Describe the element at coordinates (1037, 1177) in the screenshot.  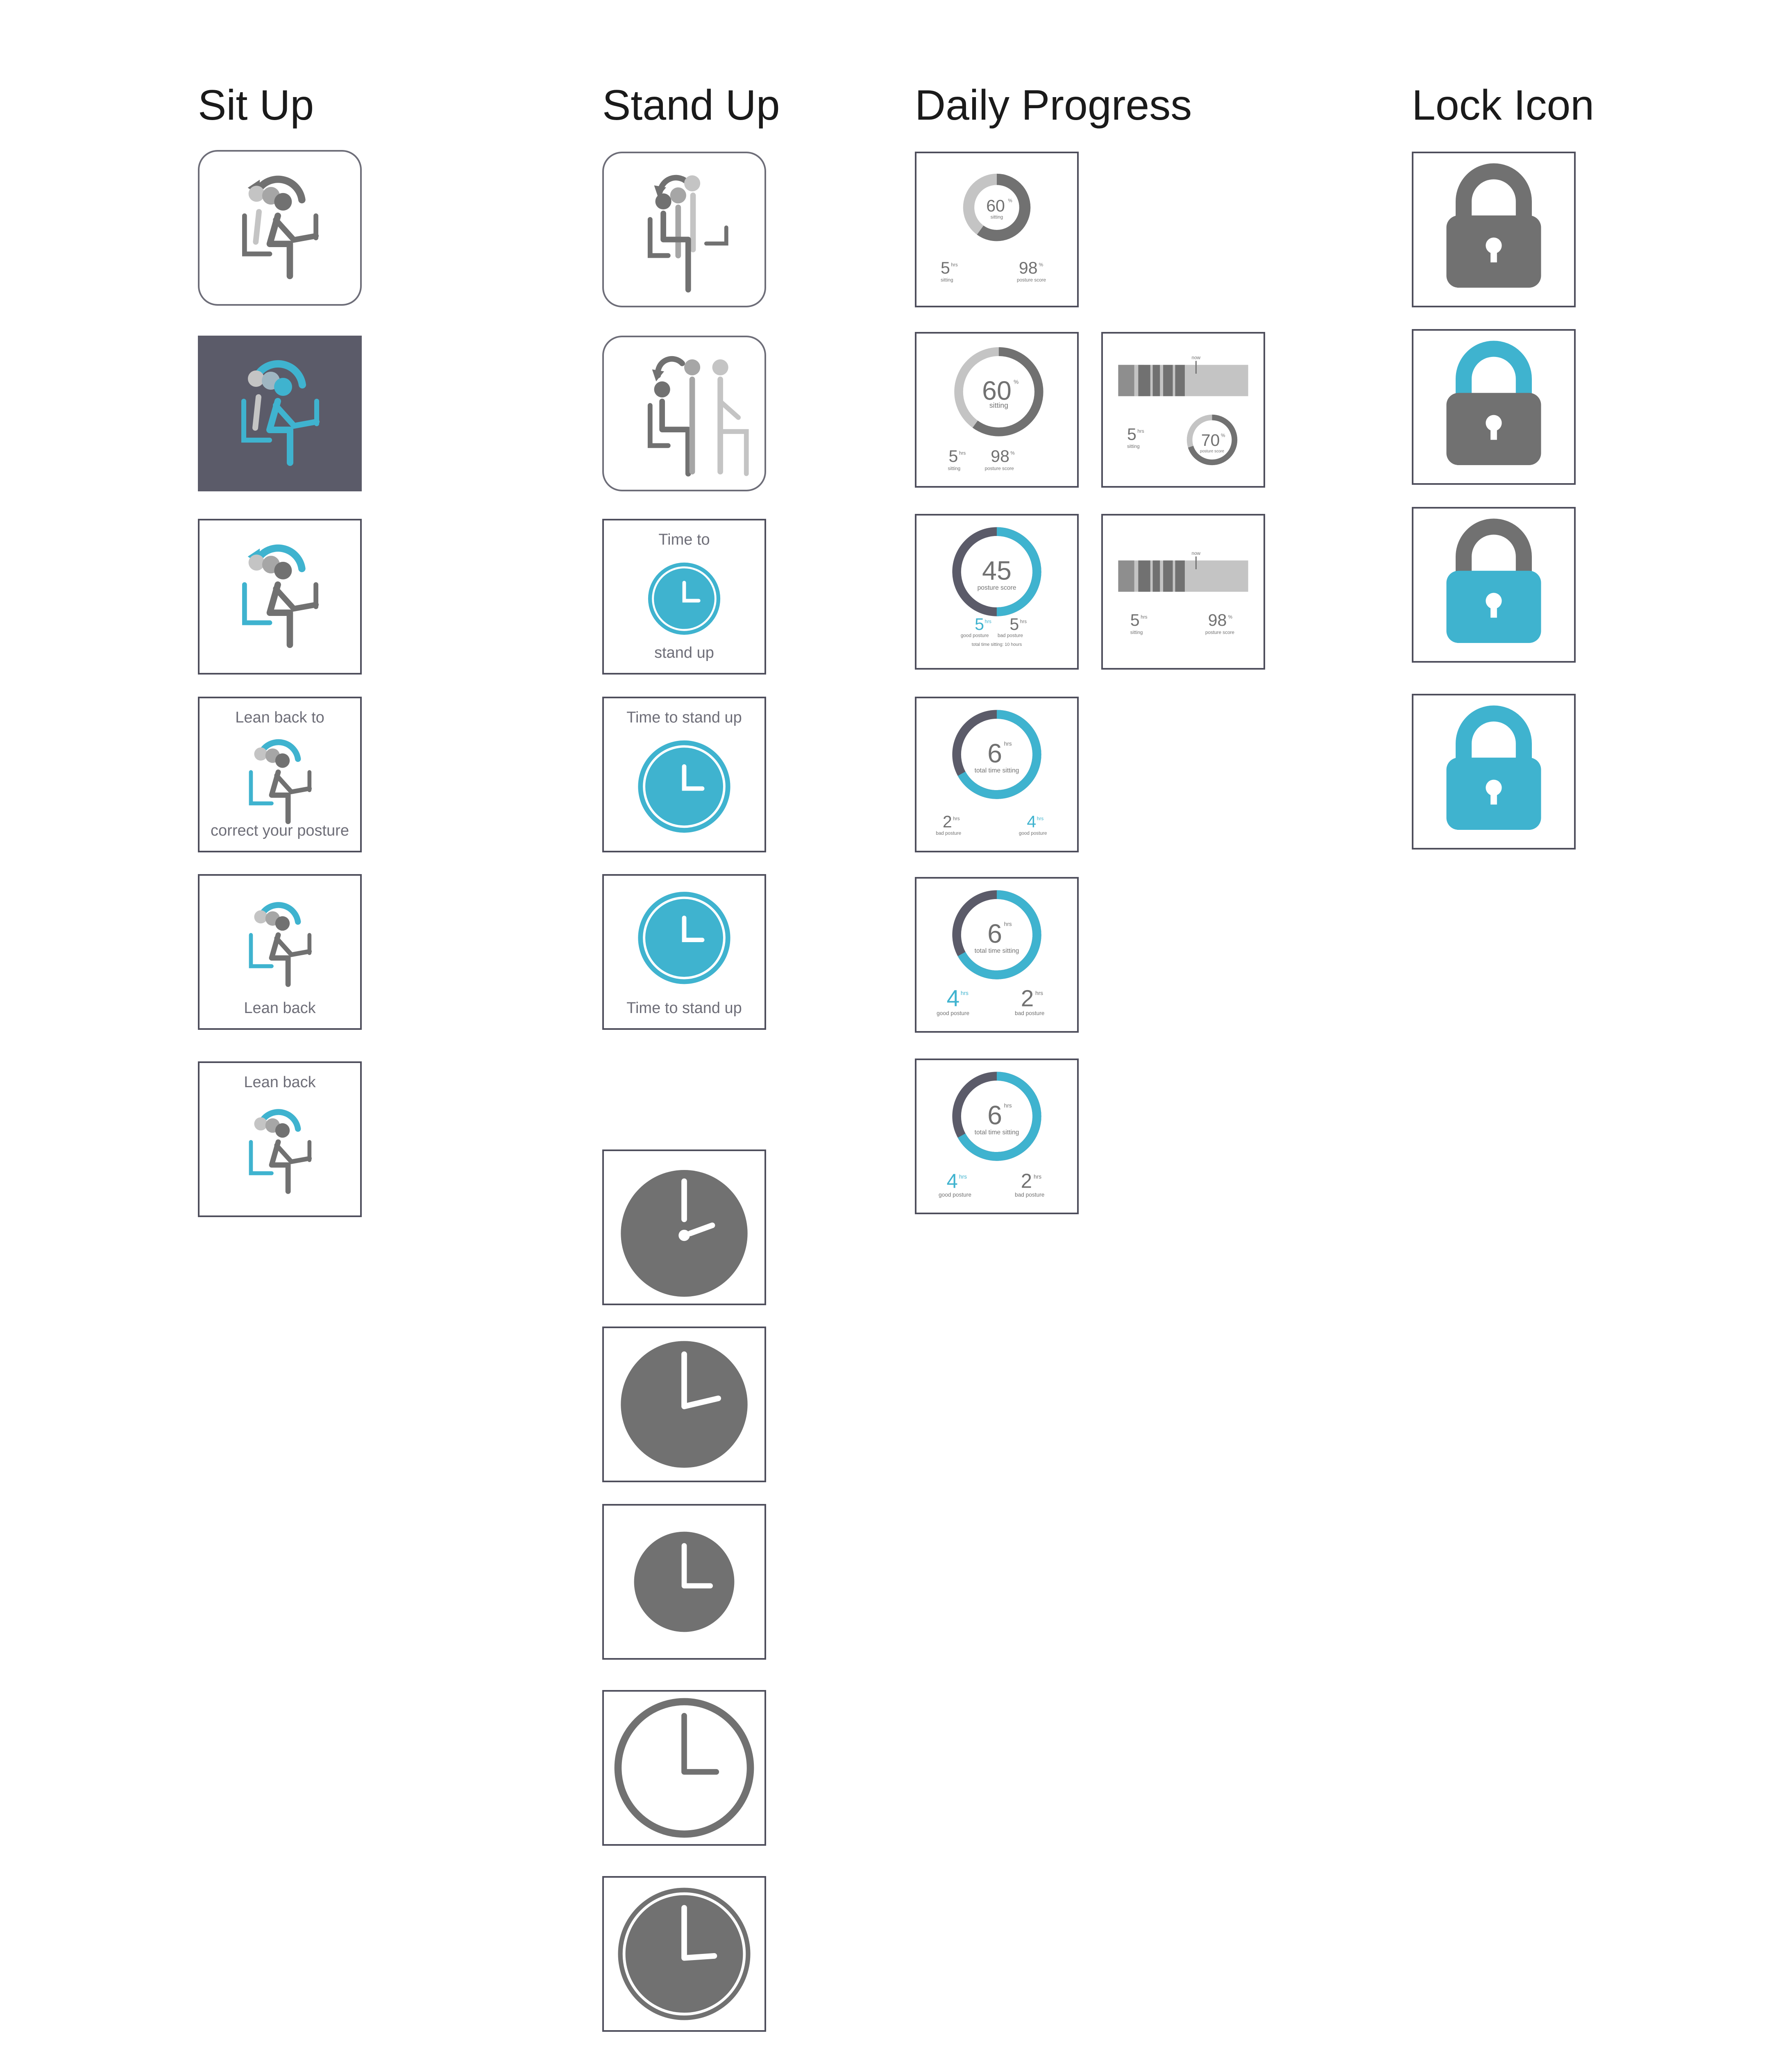
I see `right-unit: hrs` at that location.